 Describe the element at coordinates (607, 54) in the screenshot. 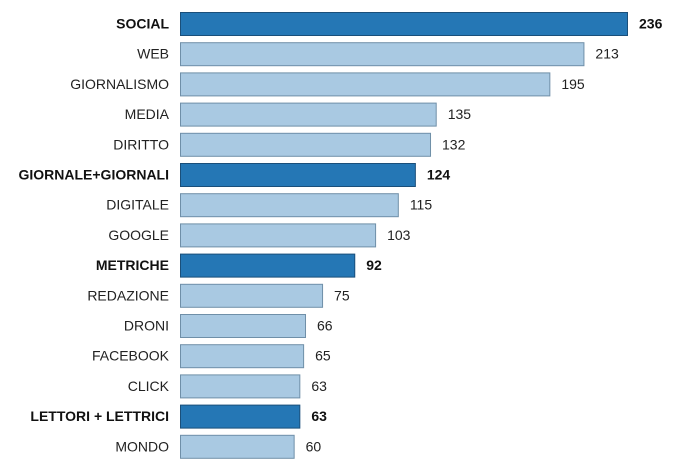

I see `value-label: 213` at that location.